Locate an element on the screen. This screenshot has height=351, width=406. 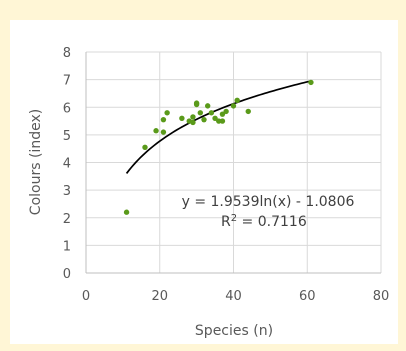
y-tick-label-7: 7 is located at coordinates (67, 81).